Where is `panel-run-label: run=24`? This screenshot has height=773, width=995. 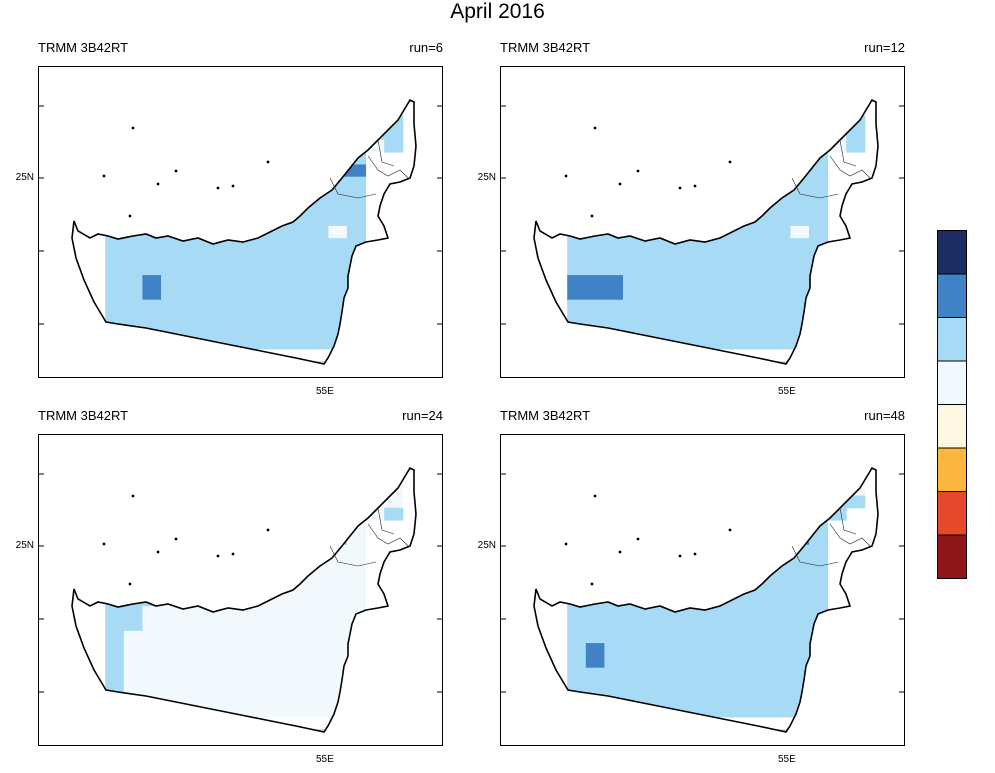
panel-run-label: run=24 is located at coordinates (422, 415).